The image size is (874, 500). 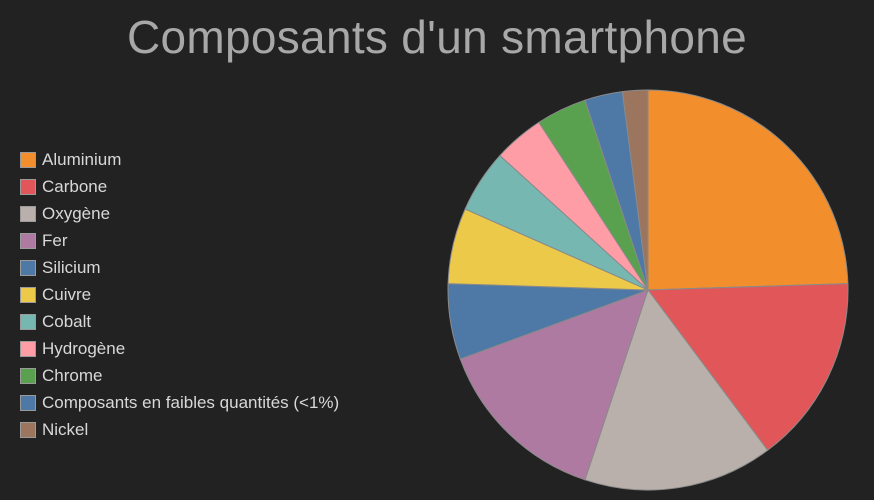 I want to click on legend-item-hydrogene: Hydrogène, so click(x=179, y=348).